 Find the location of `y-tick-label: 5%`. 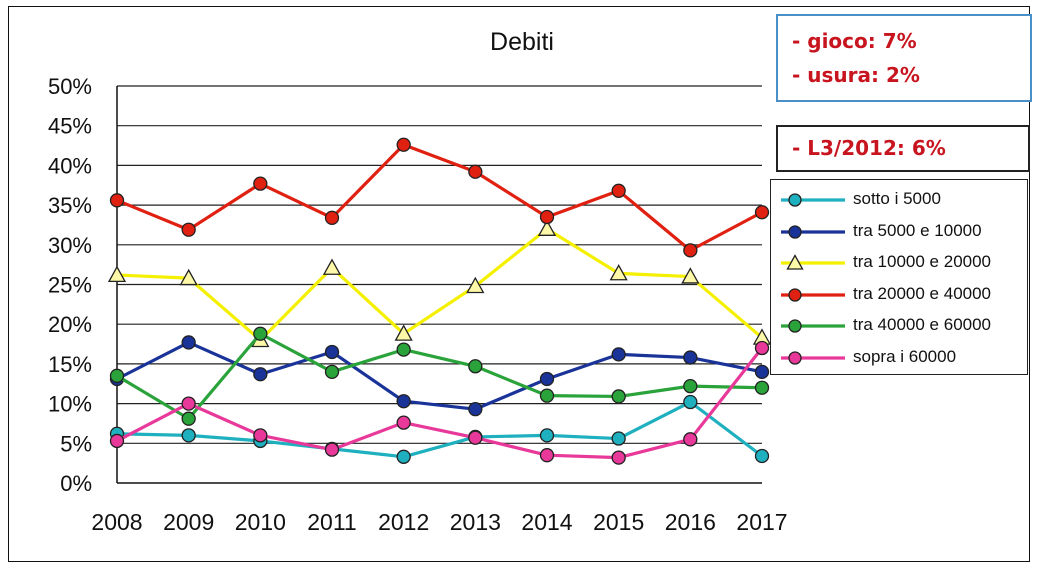

y-tick-label: 5% is located at coordinates (76, 443).